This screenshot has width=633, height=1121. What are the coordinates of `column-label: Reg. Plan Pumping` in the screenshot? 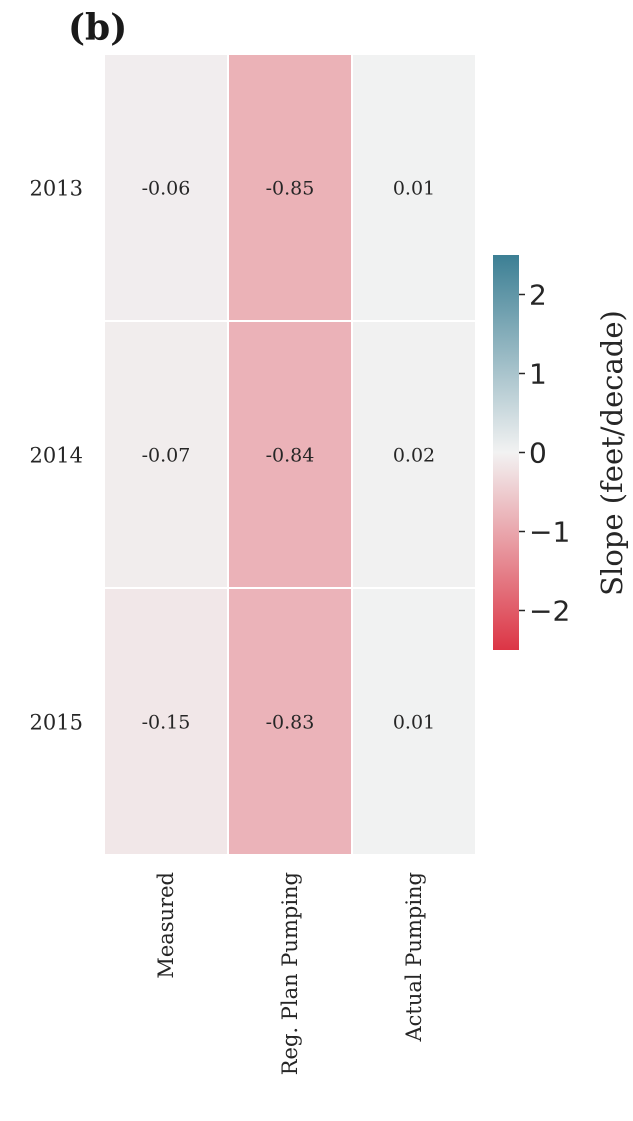 It's located at (290, 973).